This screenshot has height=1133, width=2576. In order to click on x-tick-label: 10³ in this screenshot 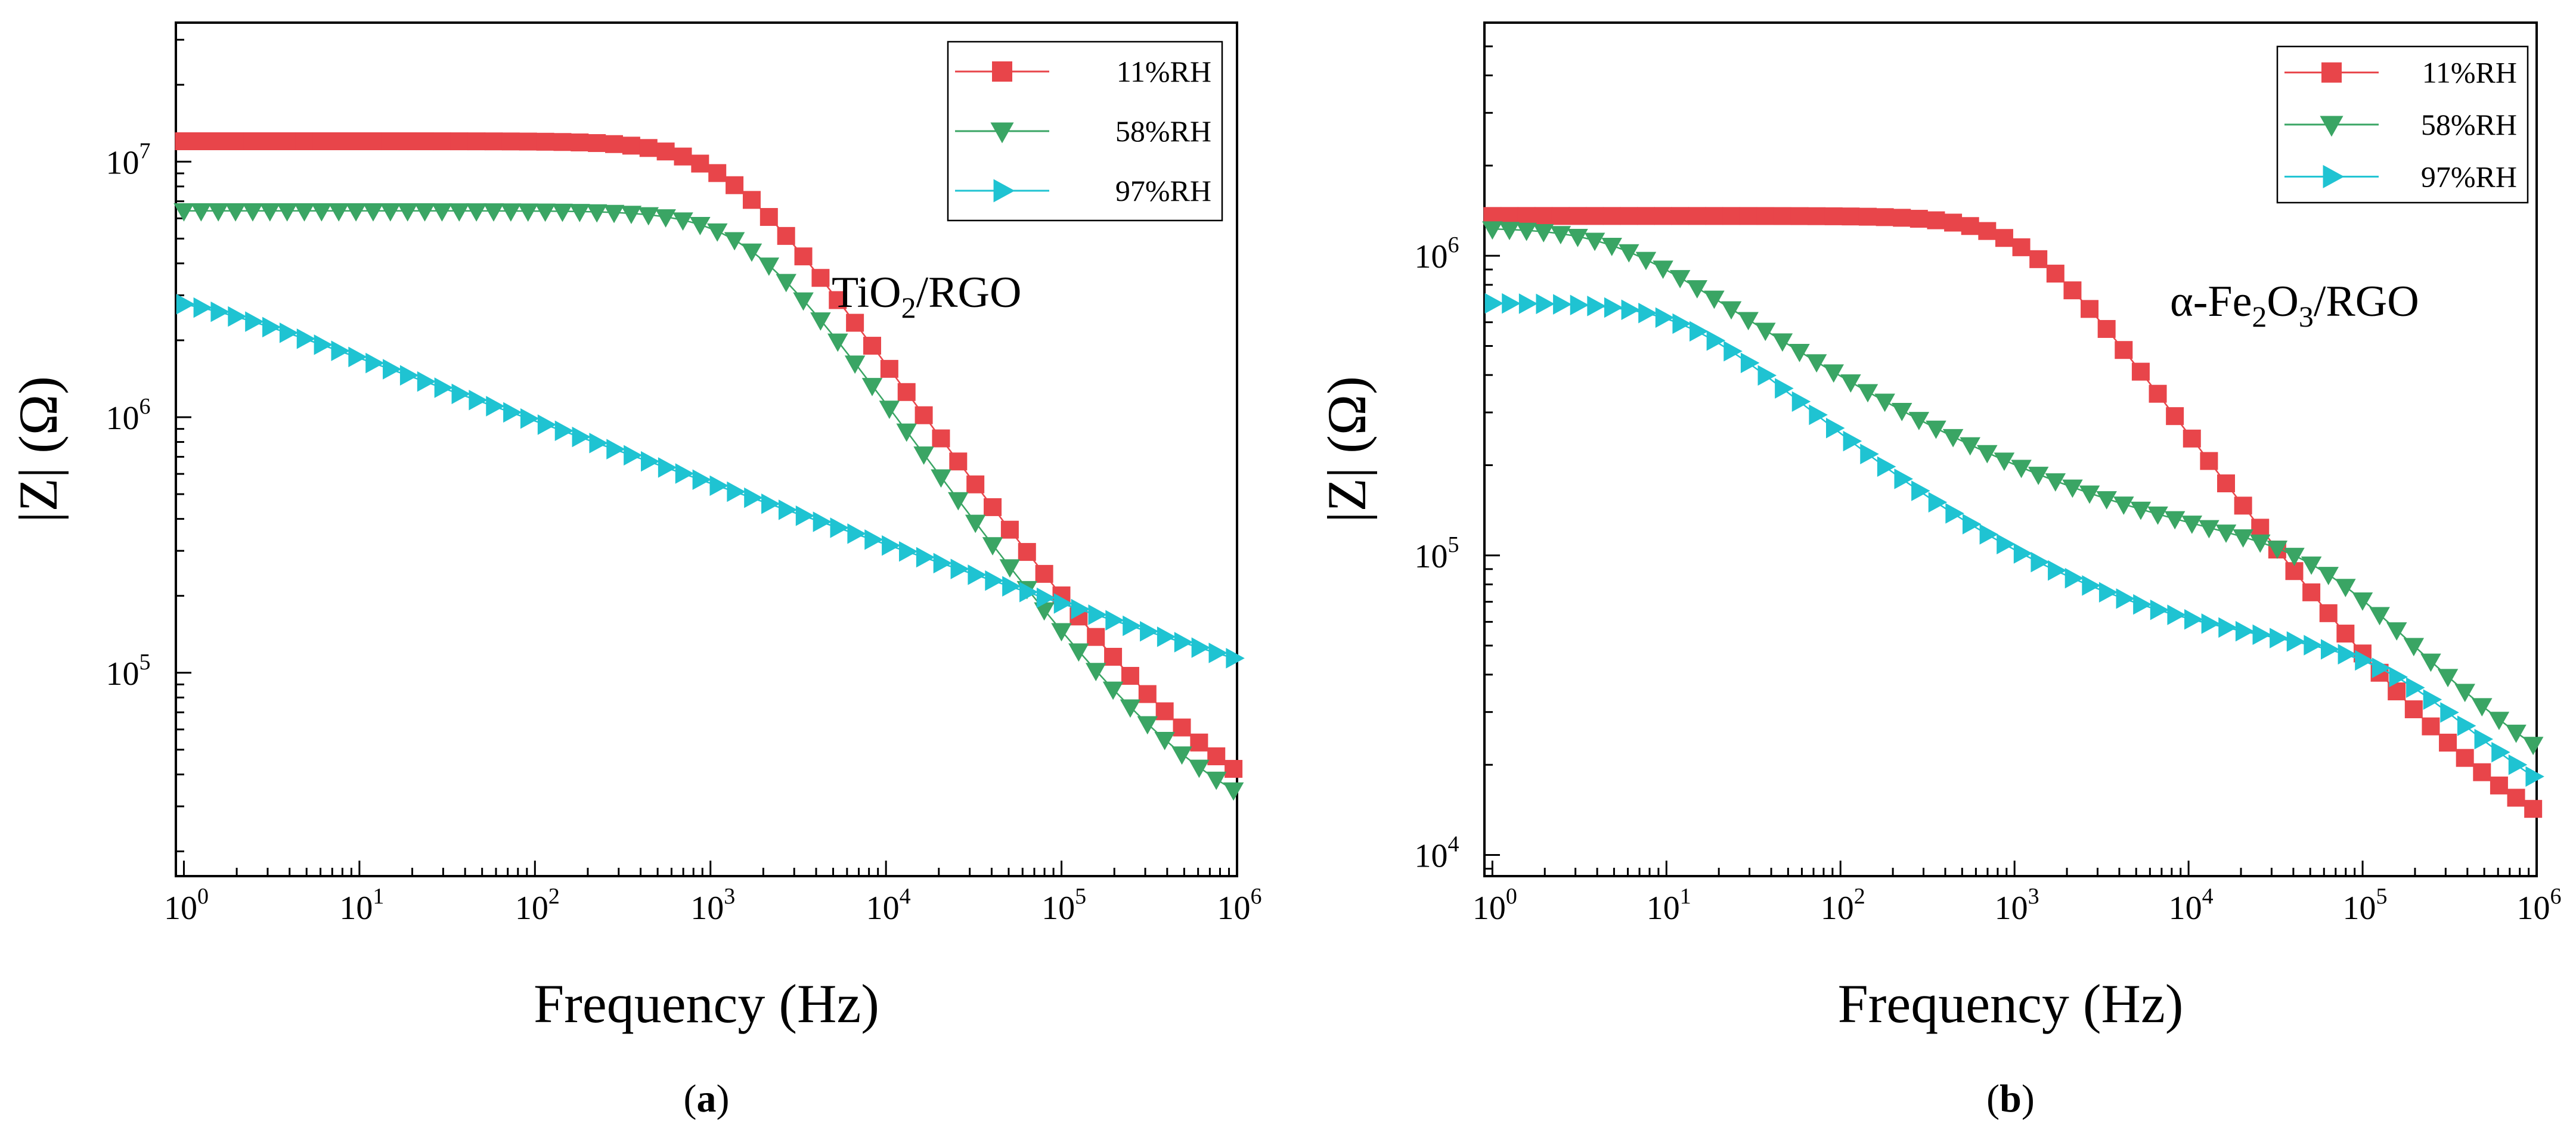, I will do `click(712, 905)`.